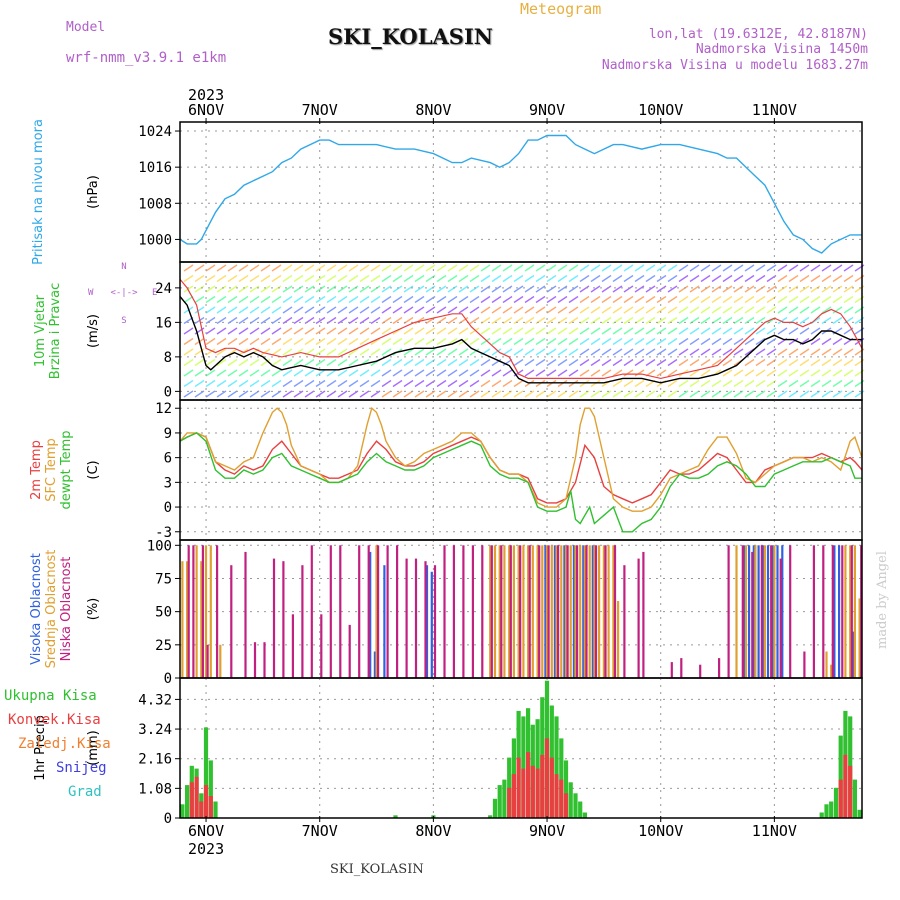  Describe the element at coordinates (660, 110) in the screenshot. I see `day-label-top-4: 10NOV` at that location.